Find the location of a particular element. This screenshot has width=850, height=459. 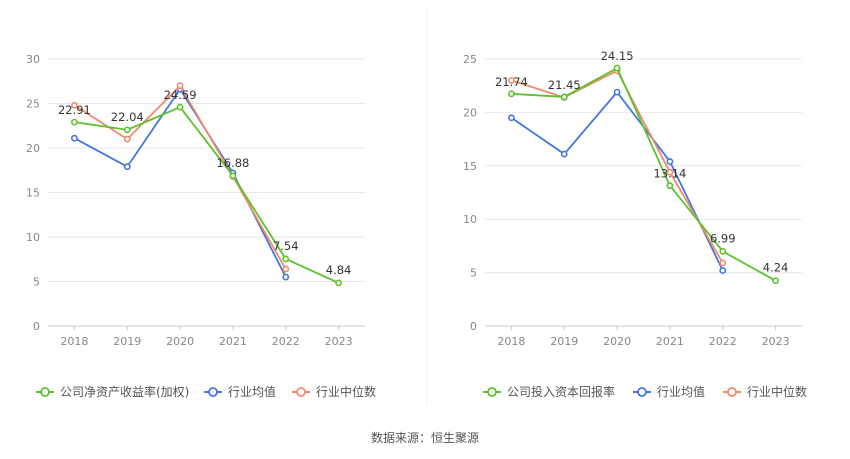

y-tick-label: 30 is located at coordinates (33, 59).